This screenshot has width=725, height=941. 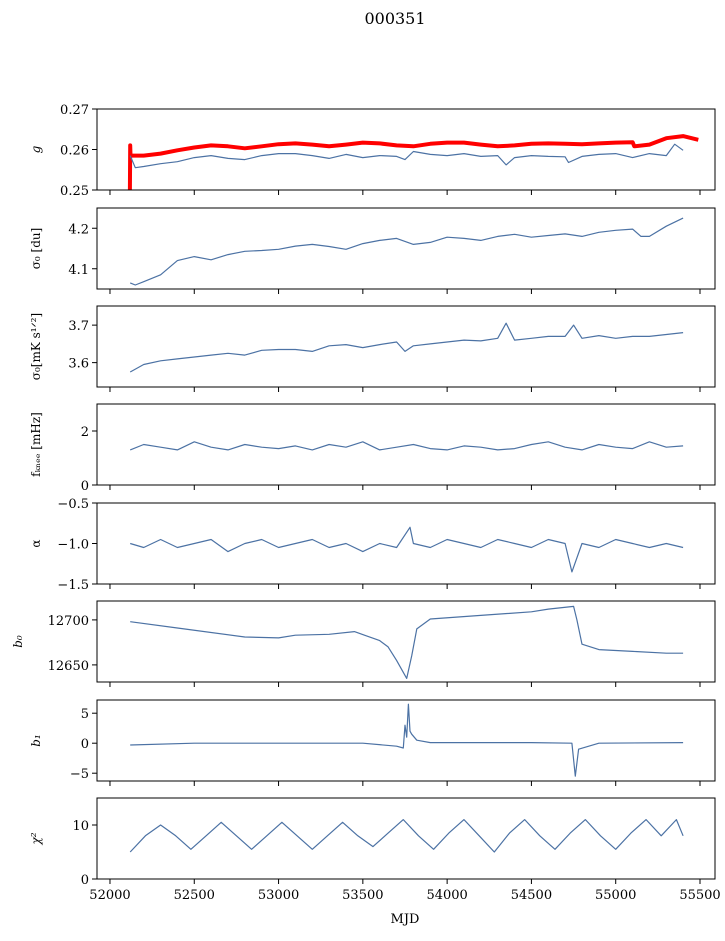 What do you see at coordinates (615, 895) in the screenshot?
I see `x-tick-label: 55000` at bounding box center [615, 895].